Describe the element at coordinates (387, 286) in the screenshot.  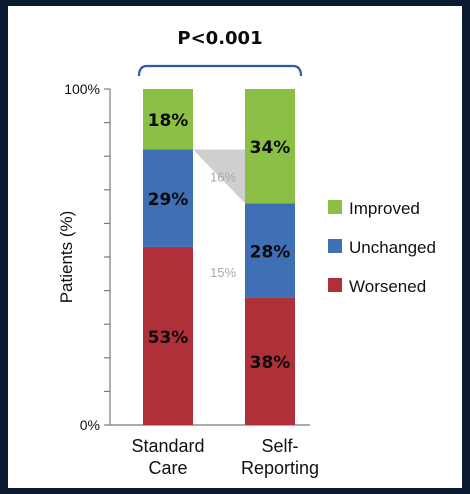
I see `legend-label: Worsened` at that location.